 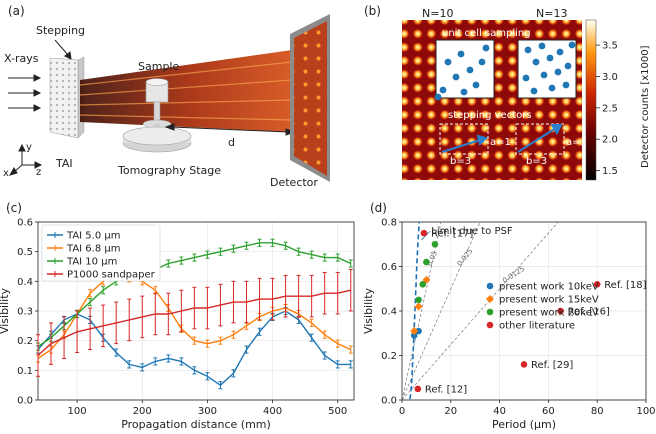 What do you see at coordinates (537, 326) in the screenshot?
I see `legend-label: other literature` at bounding box center [537, 326].